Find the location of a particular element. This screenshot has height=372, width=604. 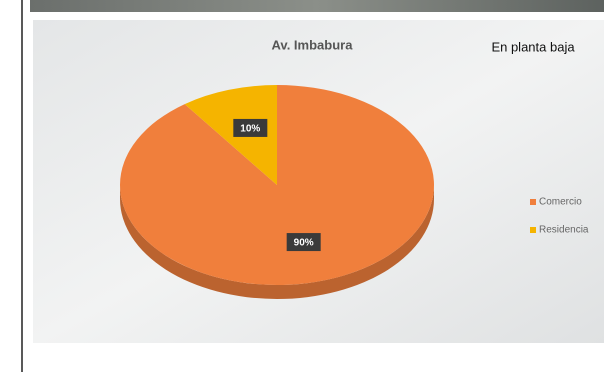

chart-title: Av. Imbabura is located at coordinates (313, 44).